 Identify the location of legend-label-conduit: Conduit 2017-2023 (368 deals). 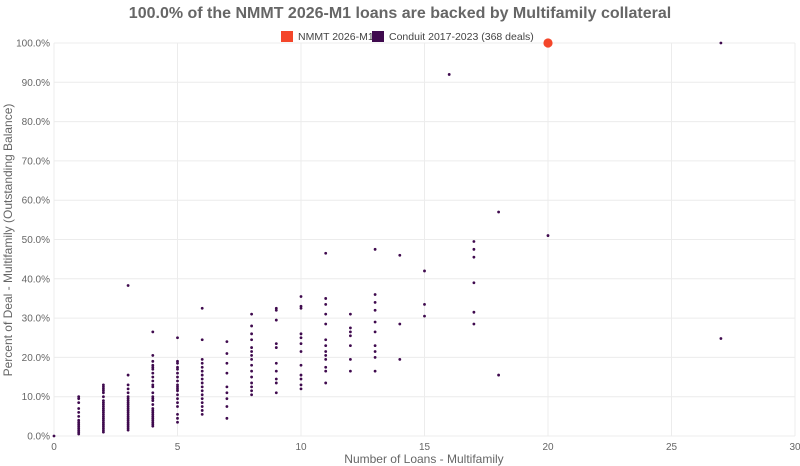
(461, 37).